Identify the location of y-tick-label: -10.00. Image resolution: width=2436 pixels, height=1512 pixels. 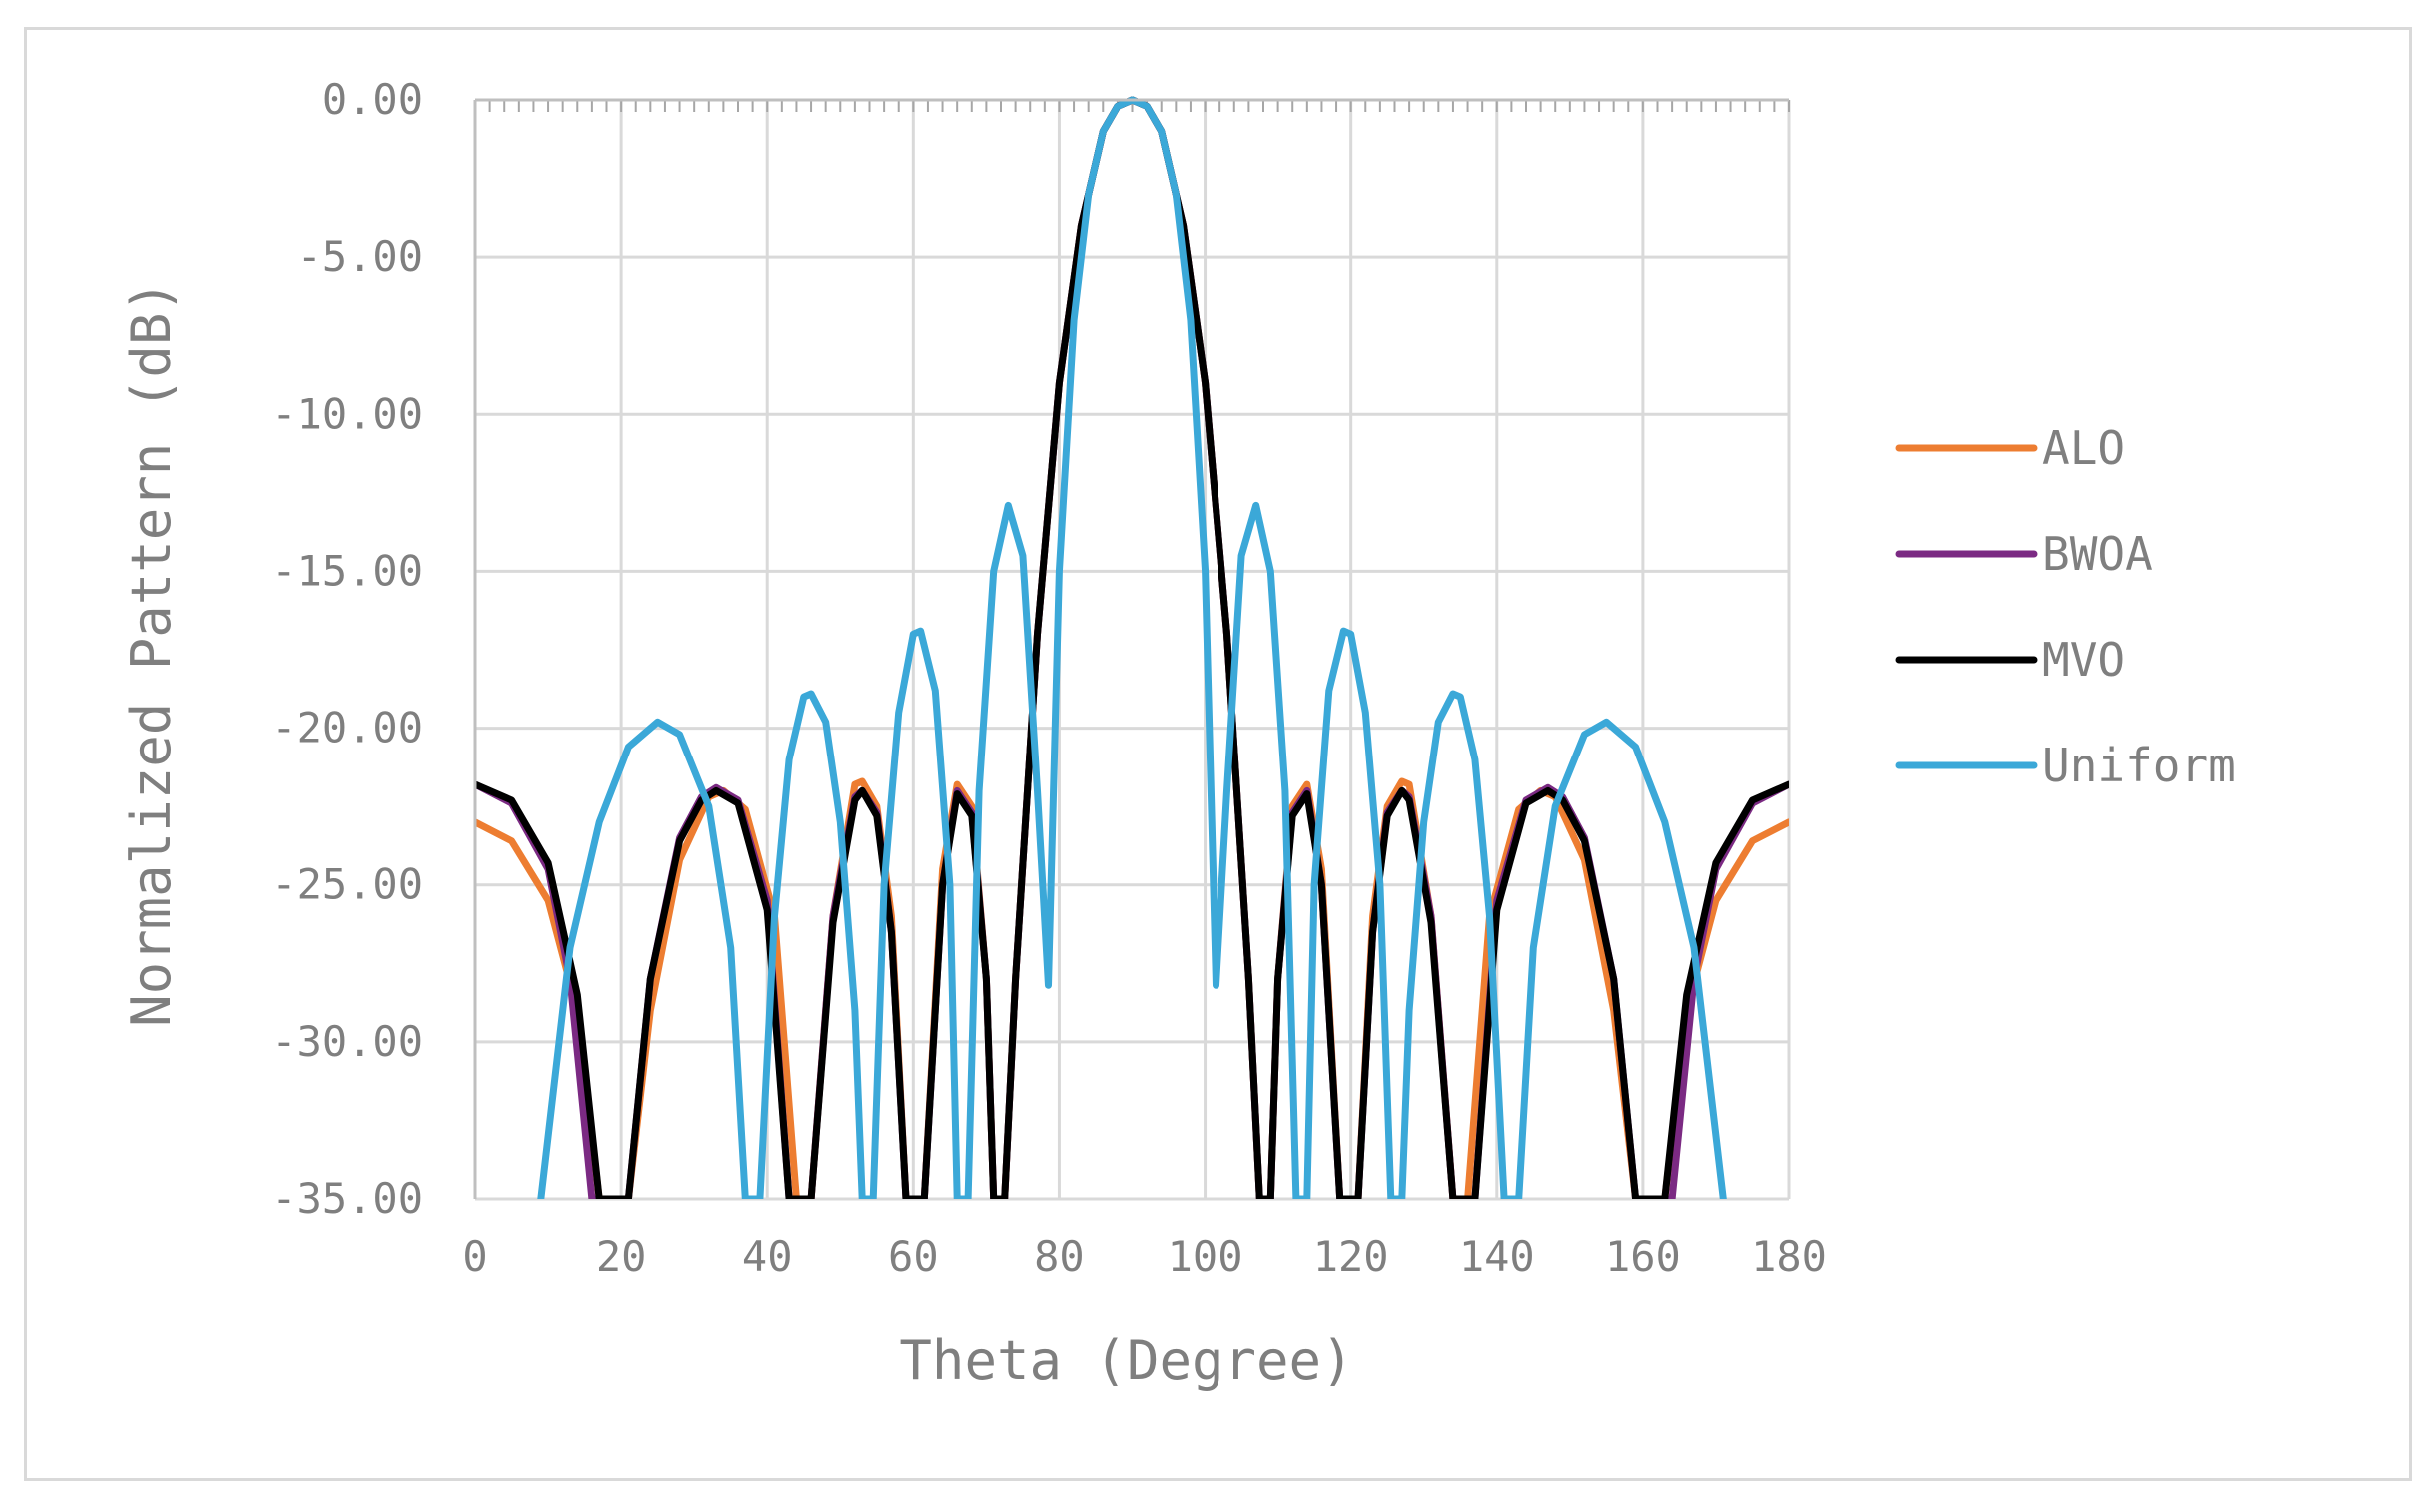
(347, 413).